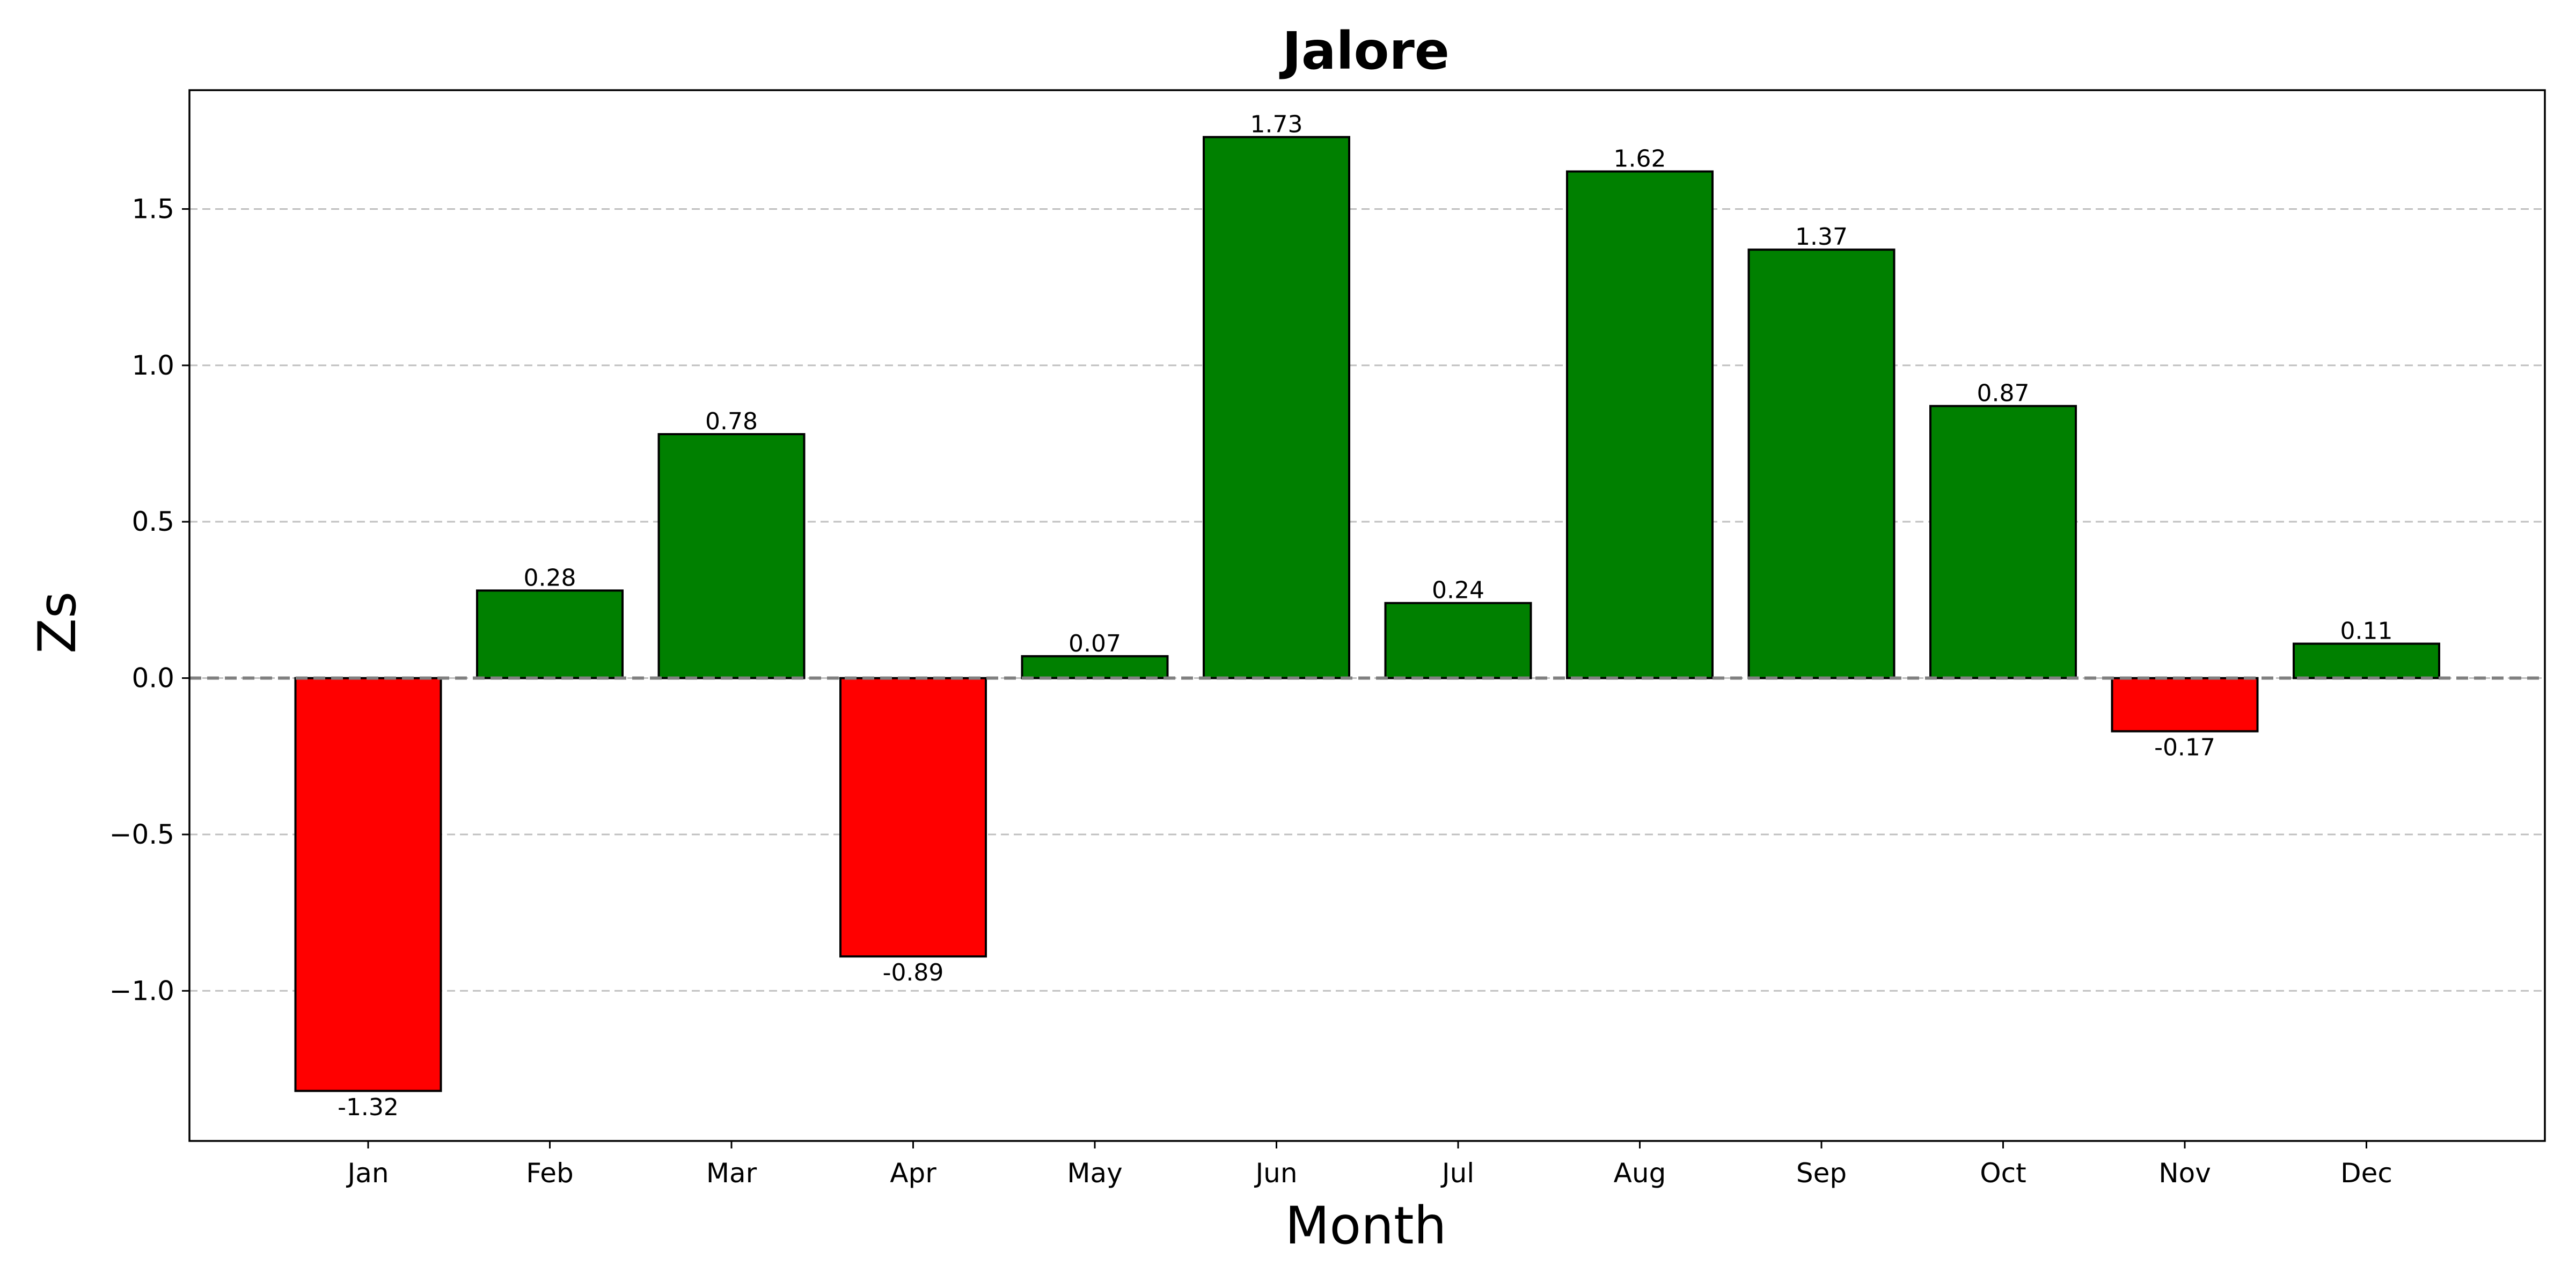 The height and width of the screenshot is (1288, 2576). What do you see at coordinates (1276, 124) in the screenshot?
I see `data-label: 1.73` at bounding box center [1276, 124].